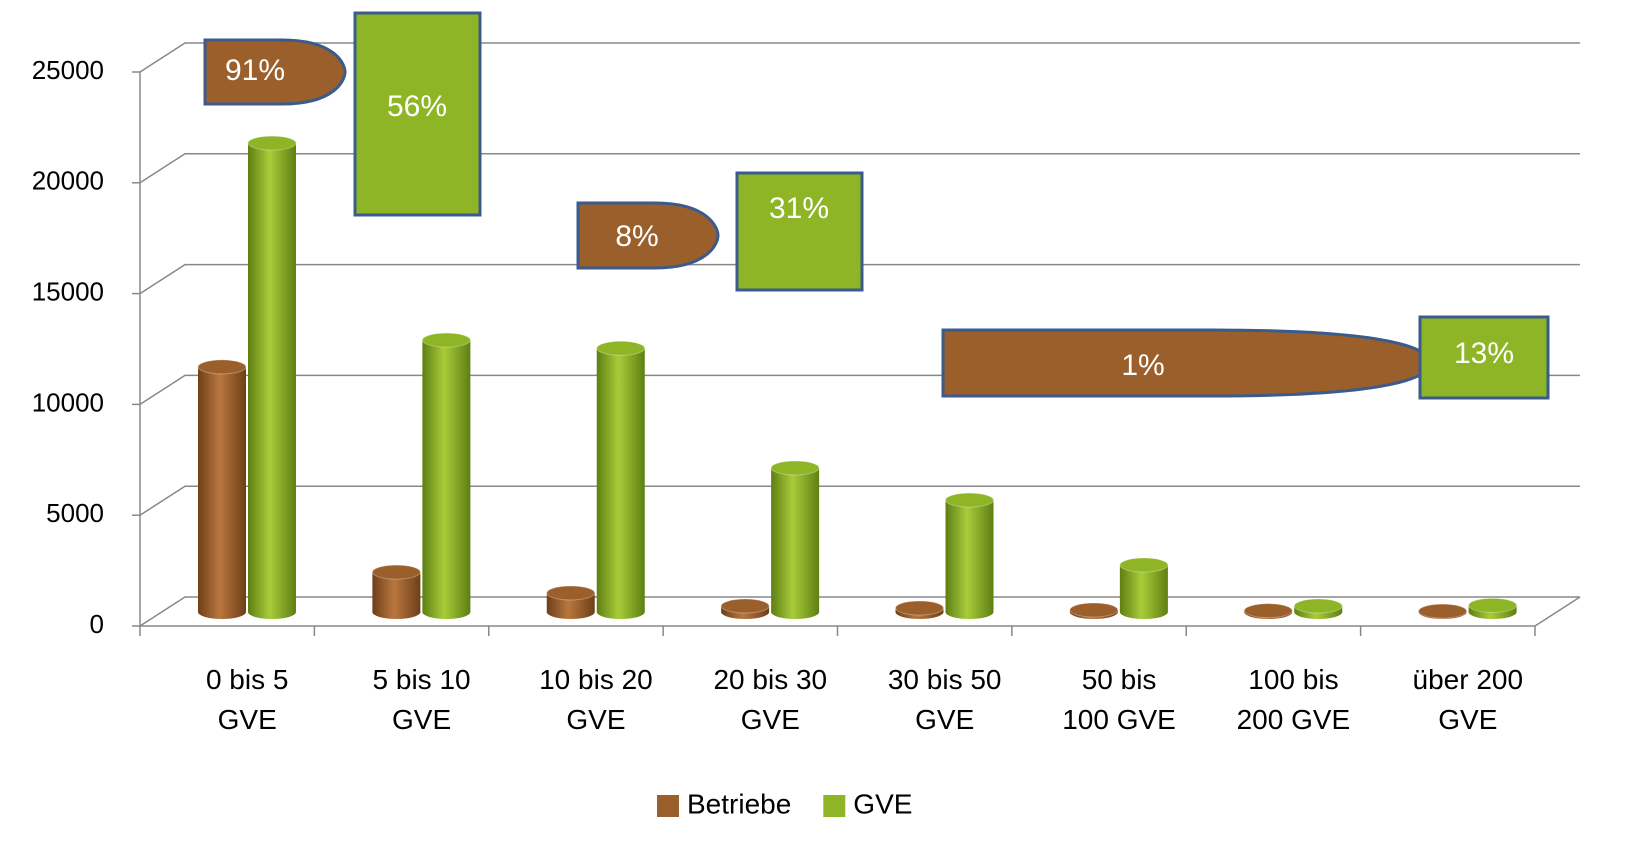  I want to click on annotation: 13%, so click(1484, 353).